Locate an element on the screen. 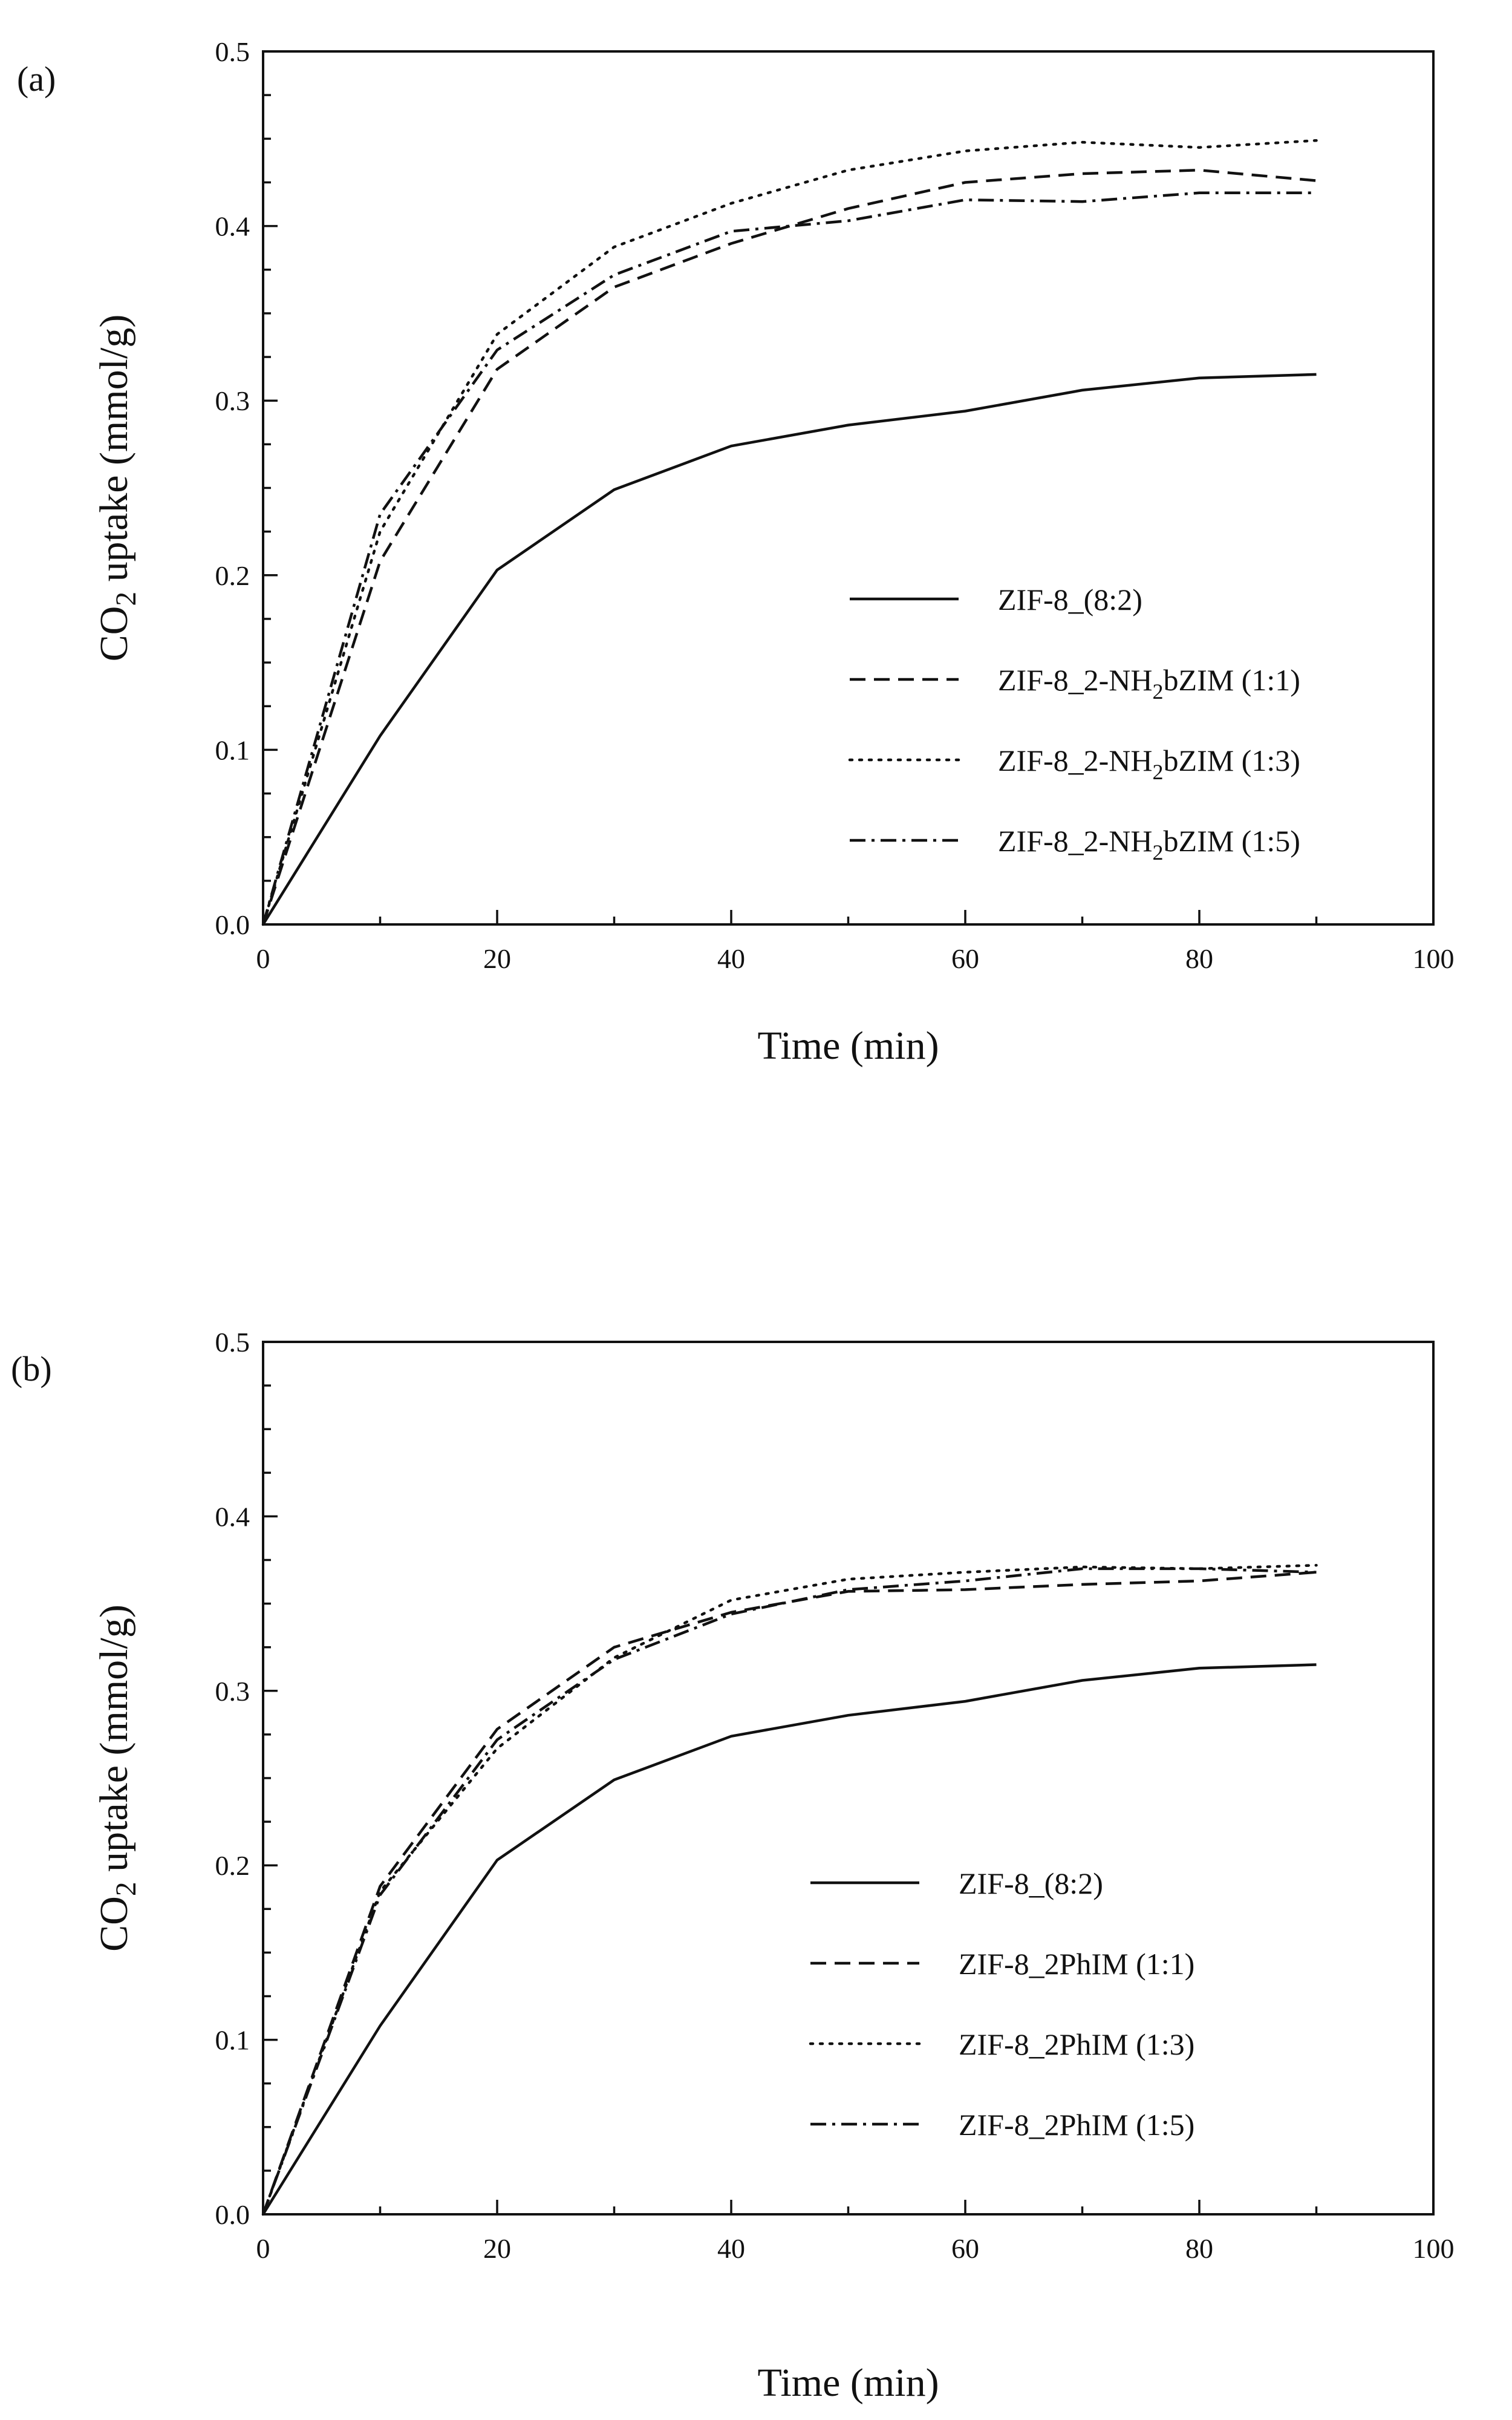 Image resolution: width=1512 pixels, height=2420 pixels. panel-label: (a) is located at coordinates (36, 79).